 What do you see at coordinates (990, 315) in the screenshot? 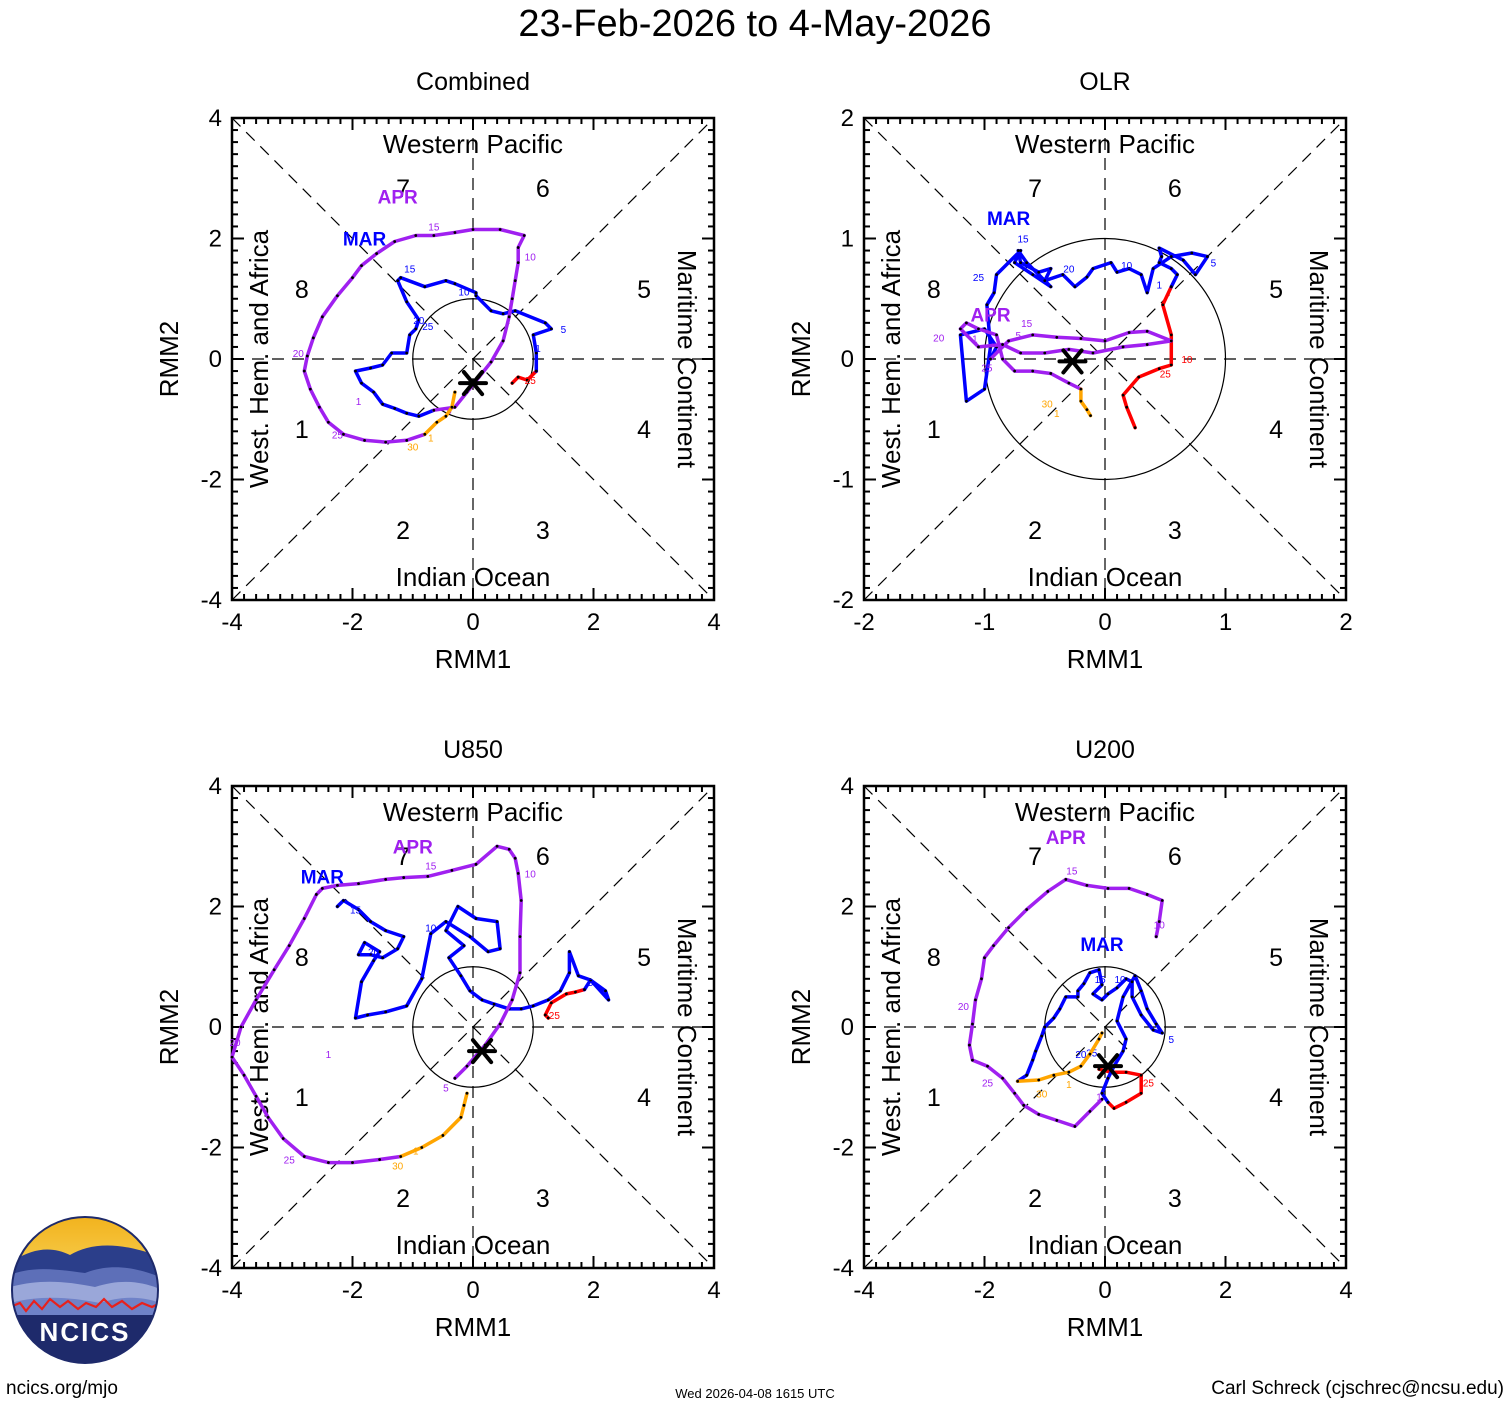
I see `month-label-apr: APR` at bounding box center [990, 315].